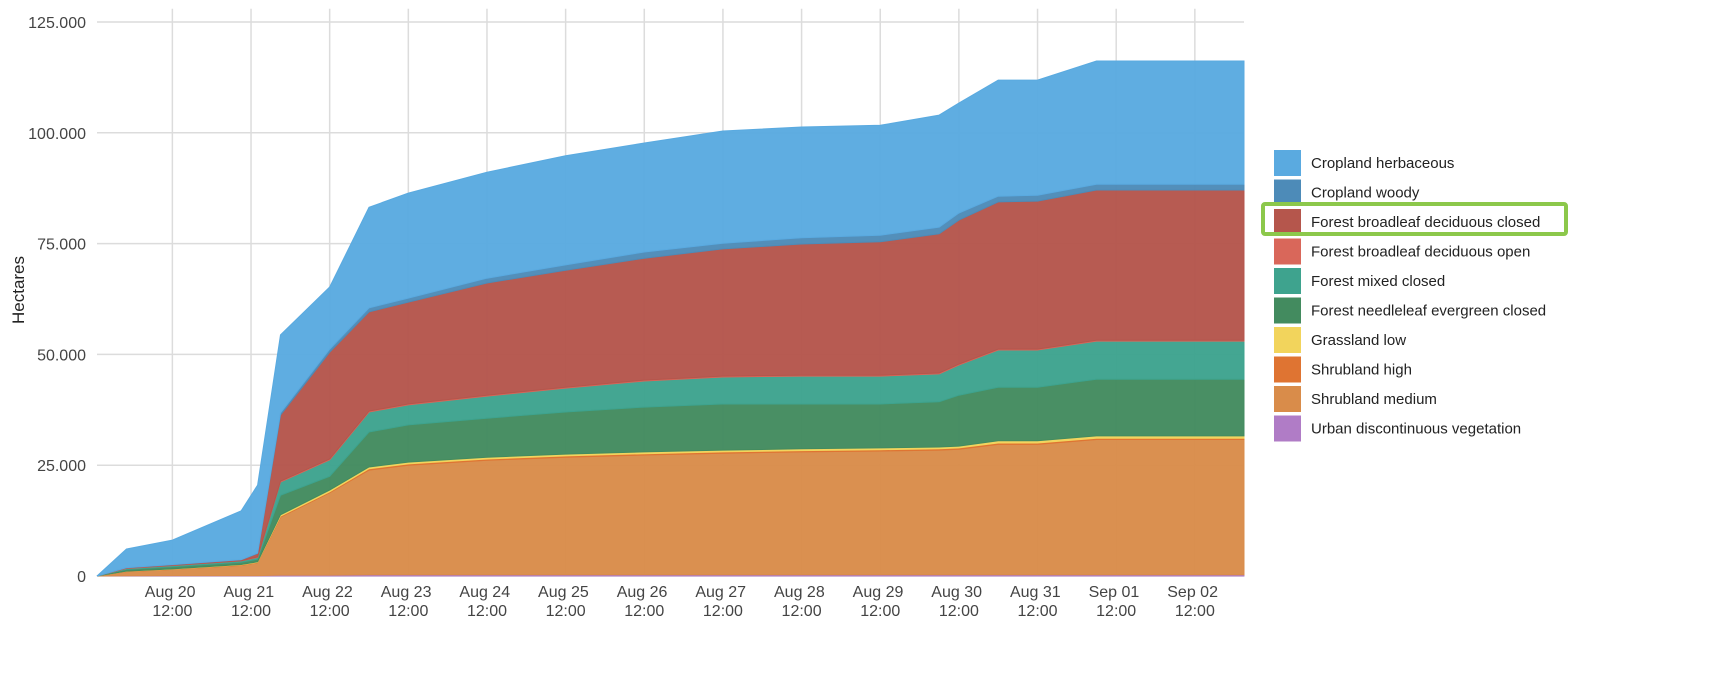 Image resolution: width=1725 pixels, height=679 pixels. I want to click on legend-label: Shrubland medium, so click(1374, 399).